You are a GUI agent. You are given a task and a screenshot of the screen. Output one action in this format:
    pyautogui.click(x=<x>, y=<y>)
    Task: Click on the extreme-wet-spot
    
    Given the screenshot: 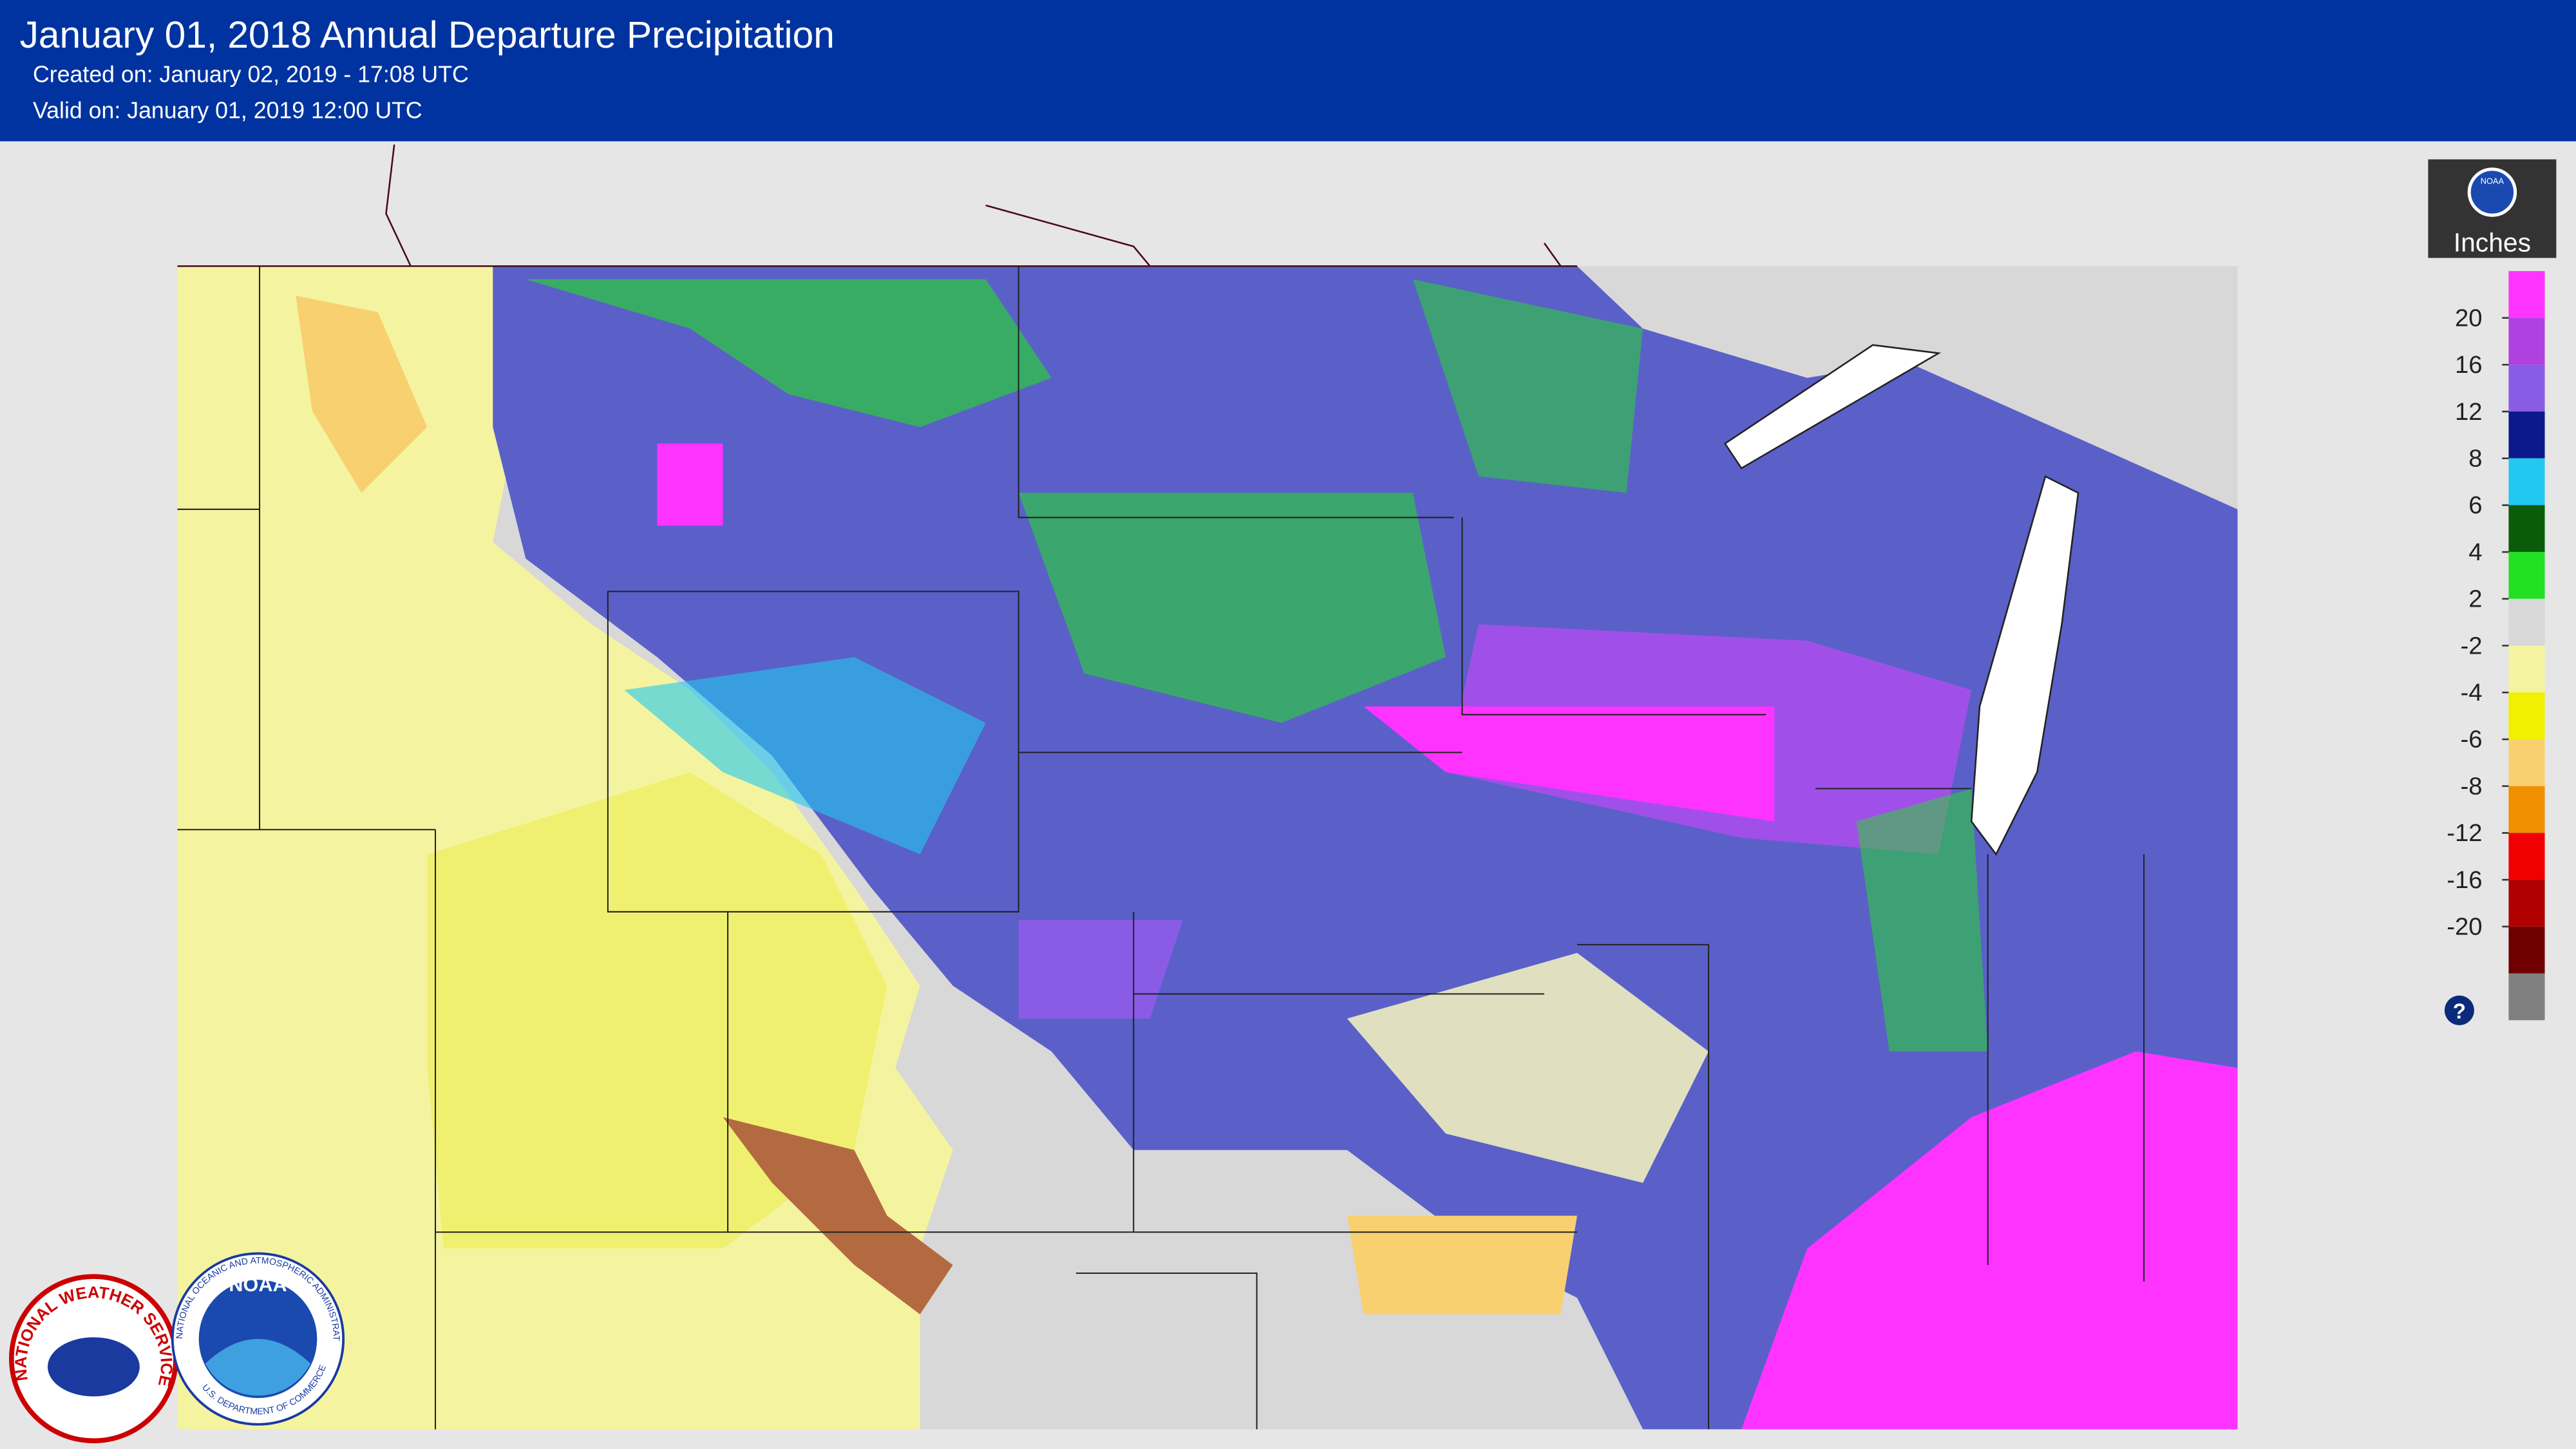 What is the action you would take?
    pyautogui.click(x=690, y=484)
    